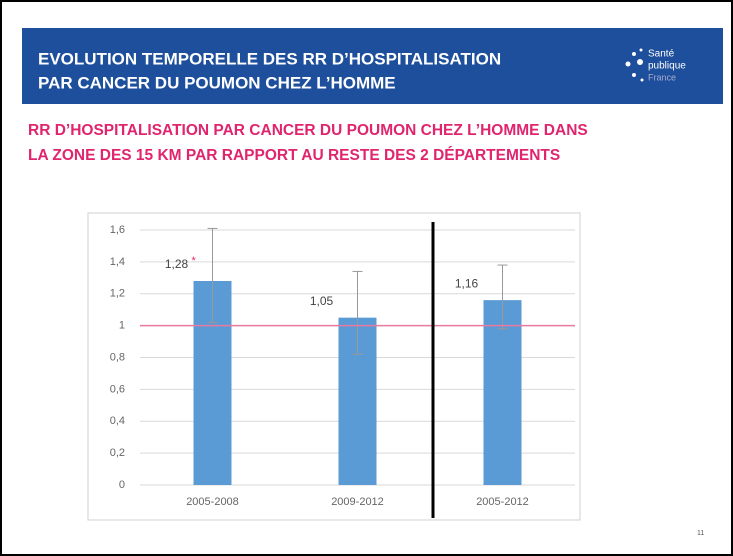 The image size is (733, 556). I want to click on x-tick-label: 2009-2012, so click(357, 502).